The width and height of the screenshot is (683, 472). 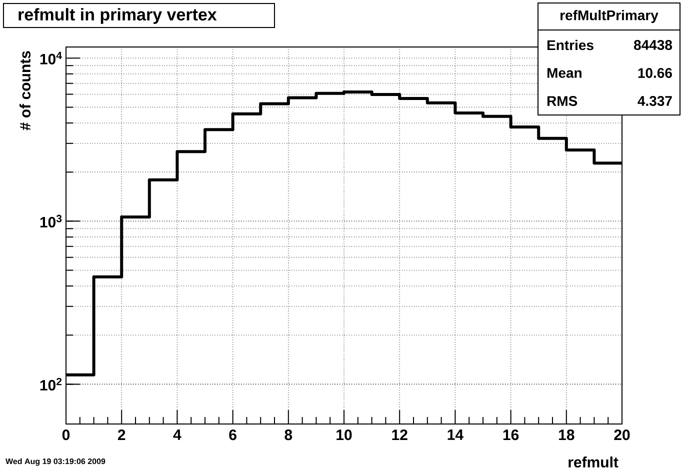 I want to click on text: refMultPrimary, so click(x=609, y=17).